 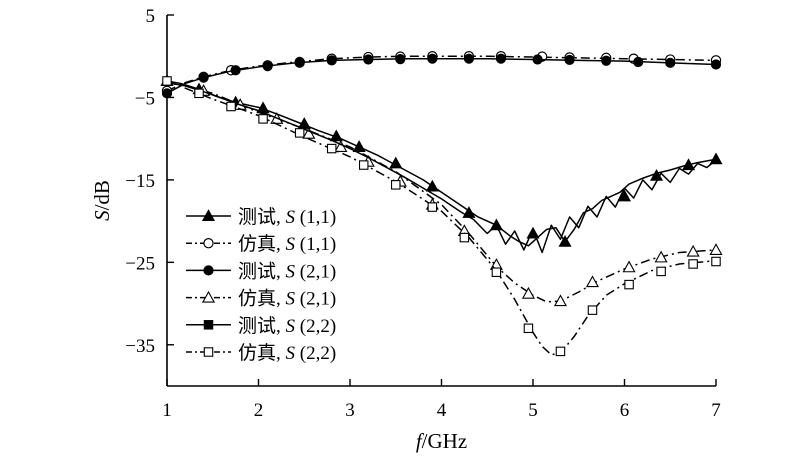 I want to click on legend-item-3: 测试, S (2,1), so click(x=261, y=271).